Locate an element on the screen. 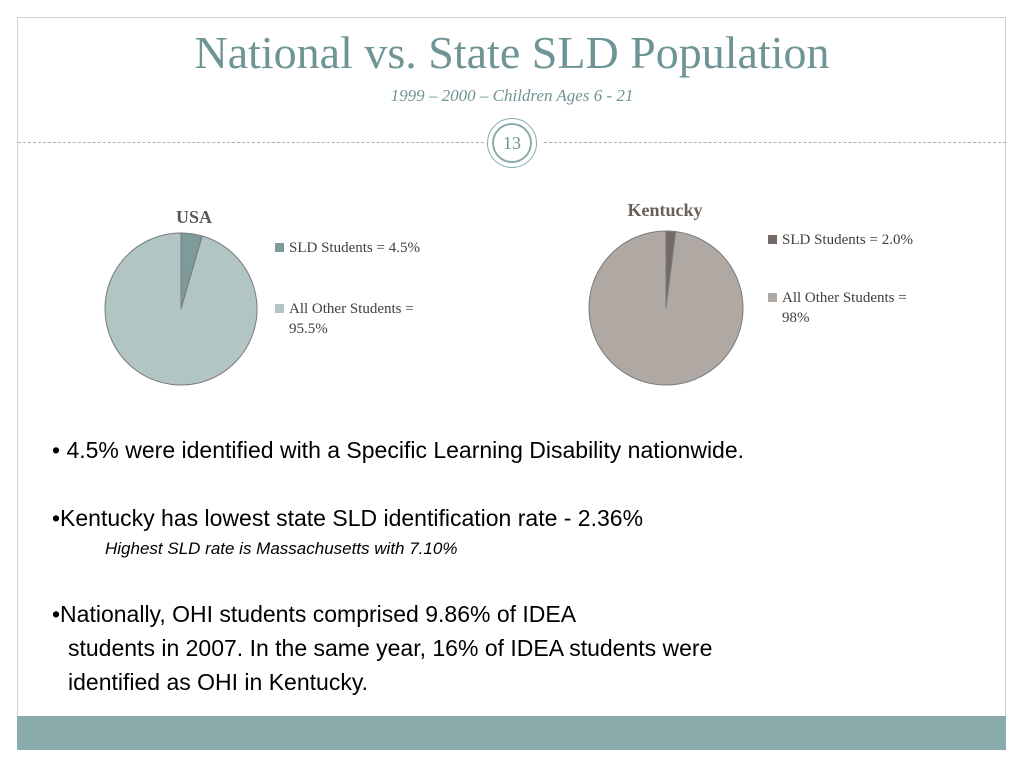  pie-kentucky is located at coordinates (666, 308).